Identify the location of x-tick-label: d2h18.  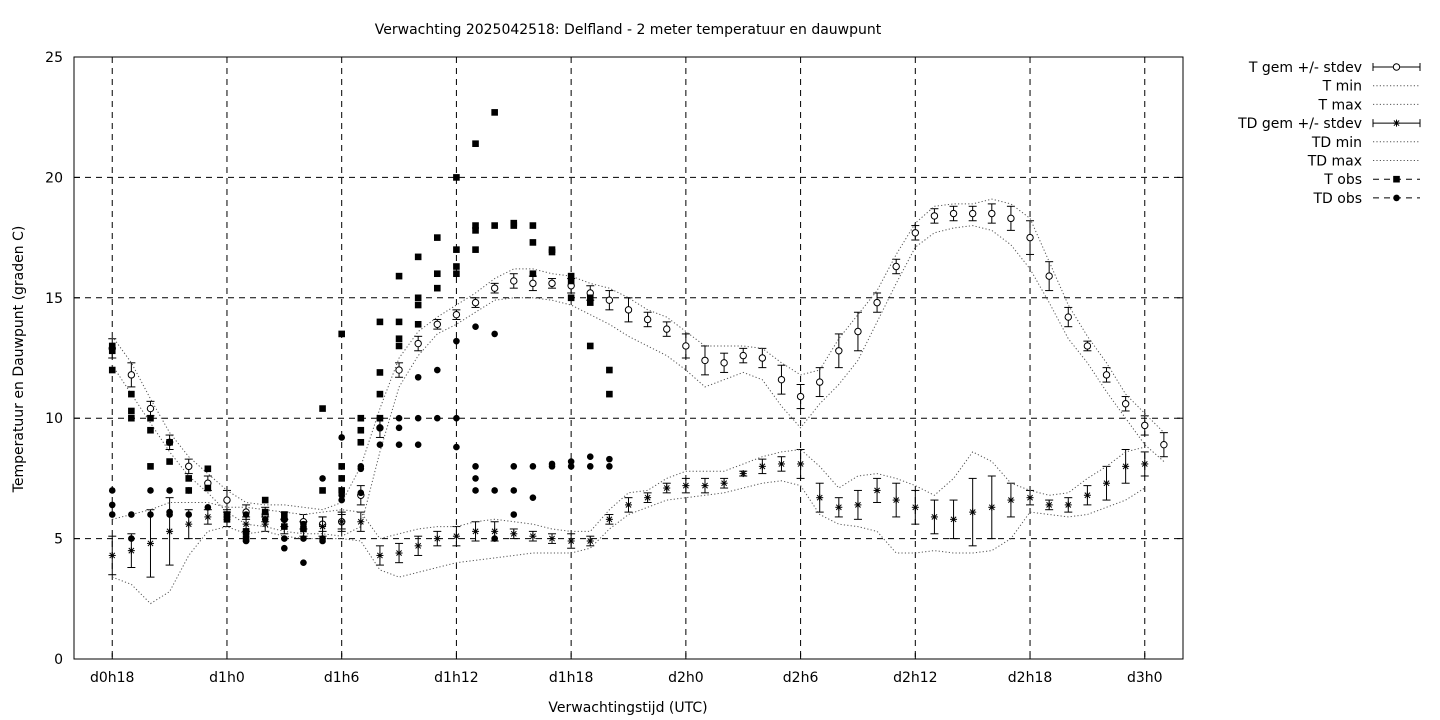
(1030, 678).